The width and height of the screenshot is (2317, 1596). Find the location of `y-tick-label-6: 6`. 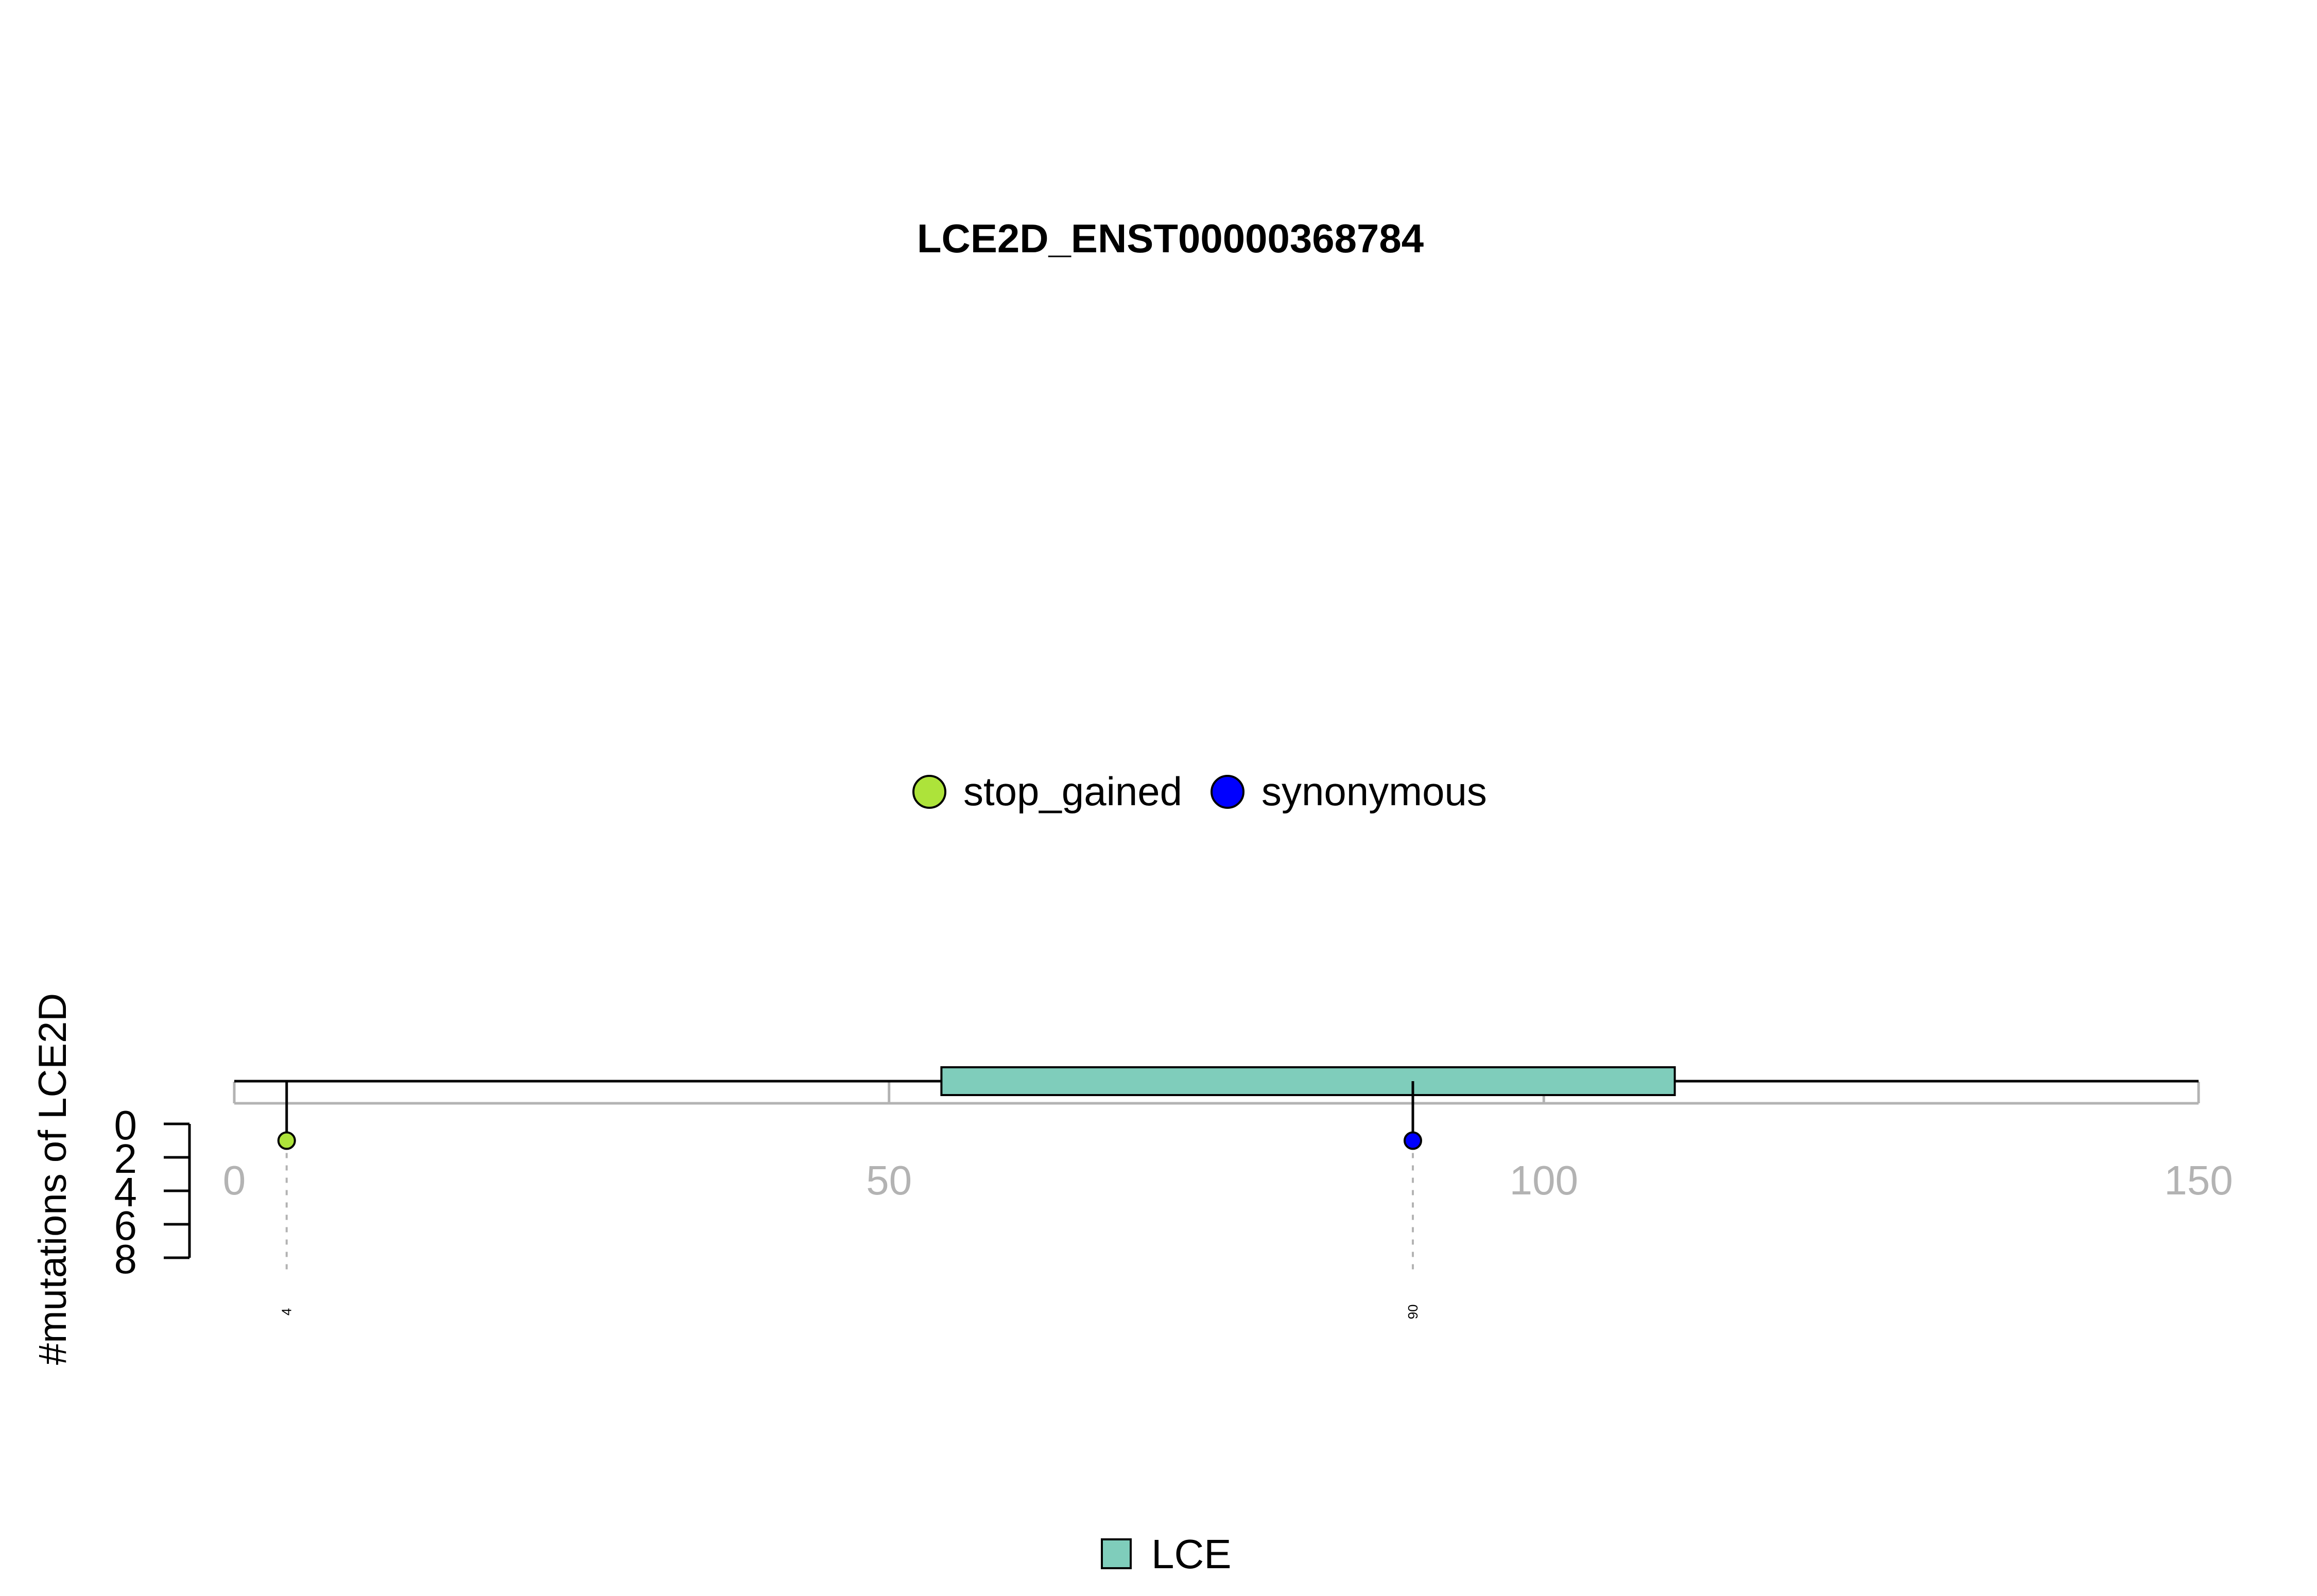

y-tick-label-6: 6 is located at coordinates (125, 1225).